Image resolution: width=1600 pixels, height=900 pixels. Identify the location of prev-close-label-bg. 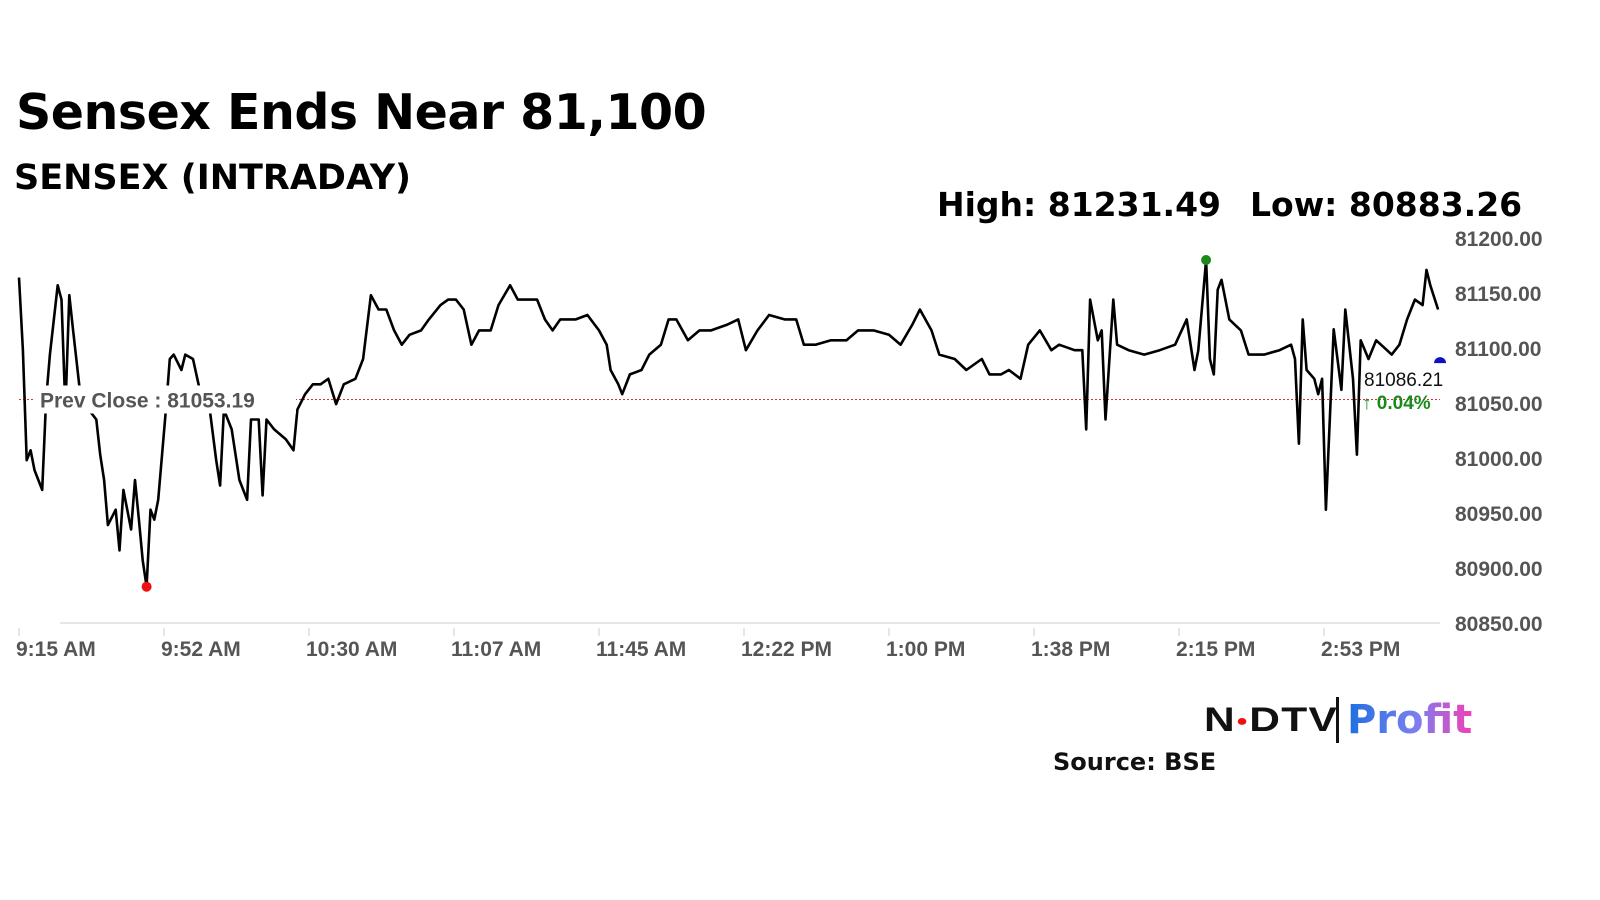
(165, 399).